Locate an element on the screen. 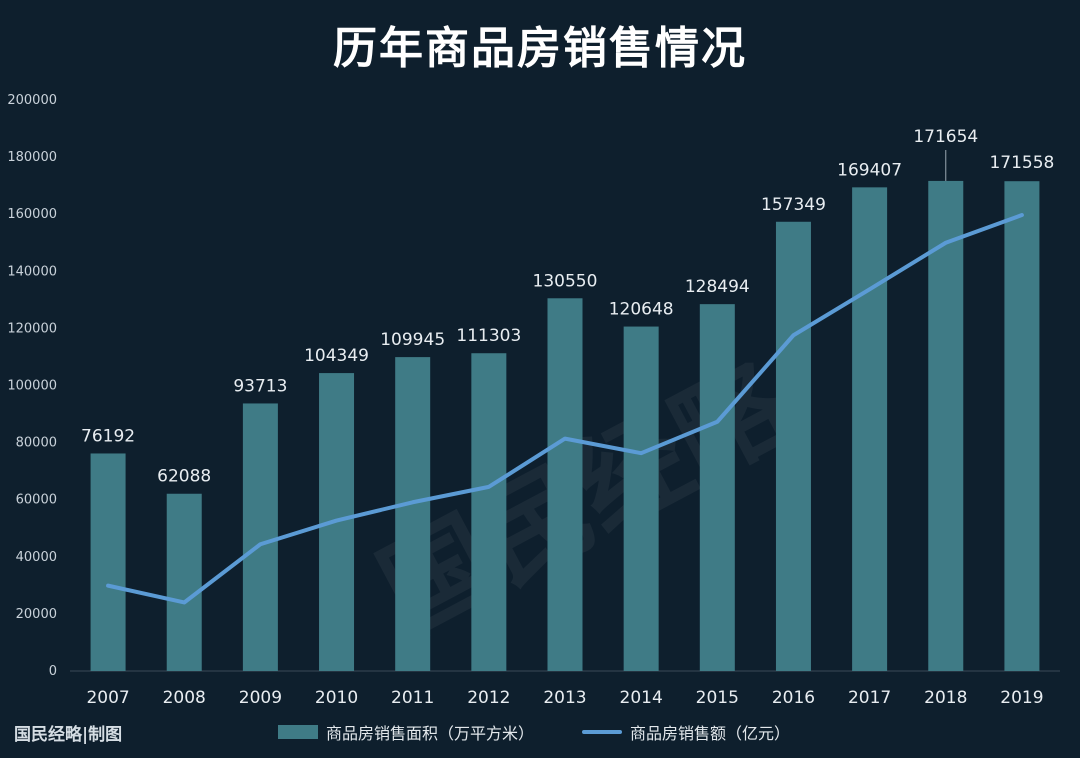 The width and height of the screenshot is (1080, 758). data-label-2013: 130550 is located at coordinates (565, 281).